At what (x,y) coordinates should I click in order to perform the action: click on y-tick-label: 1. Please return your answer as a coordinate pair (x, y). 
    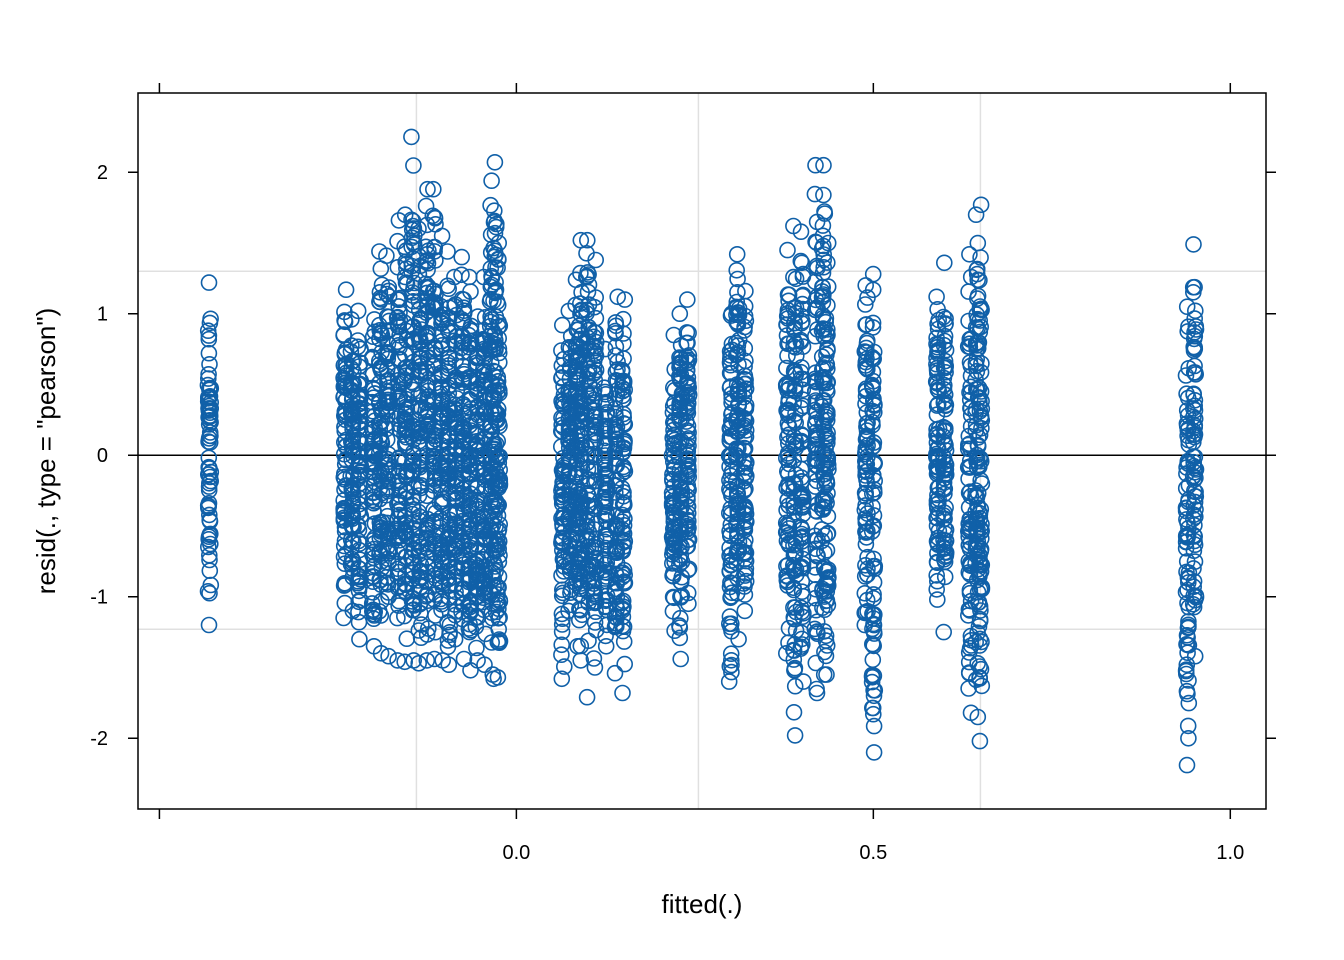
    Looking at the image, I should click on (102, 315).